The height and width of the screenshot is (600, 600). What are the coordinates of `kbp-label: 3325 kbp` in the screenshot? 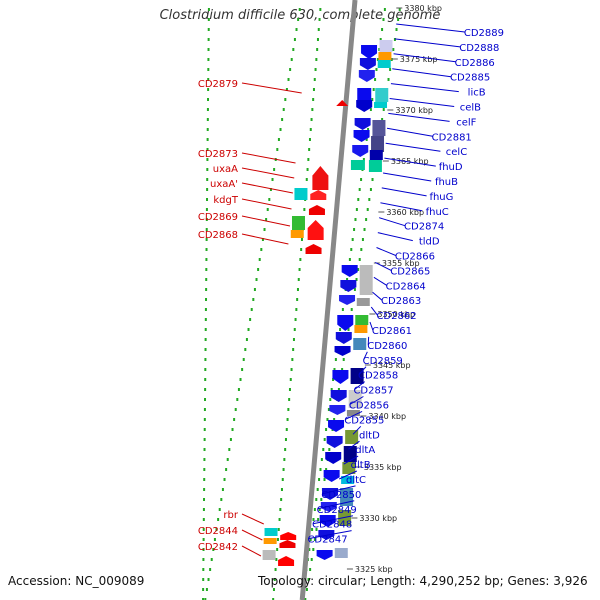 It's located at (374, 569).